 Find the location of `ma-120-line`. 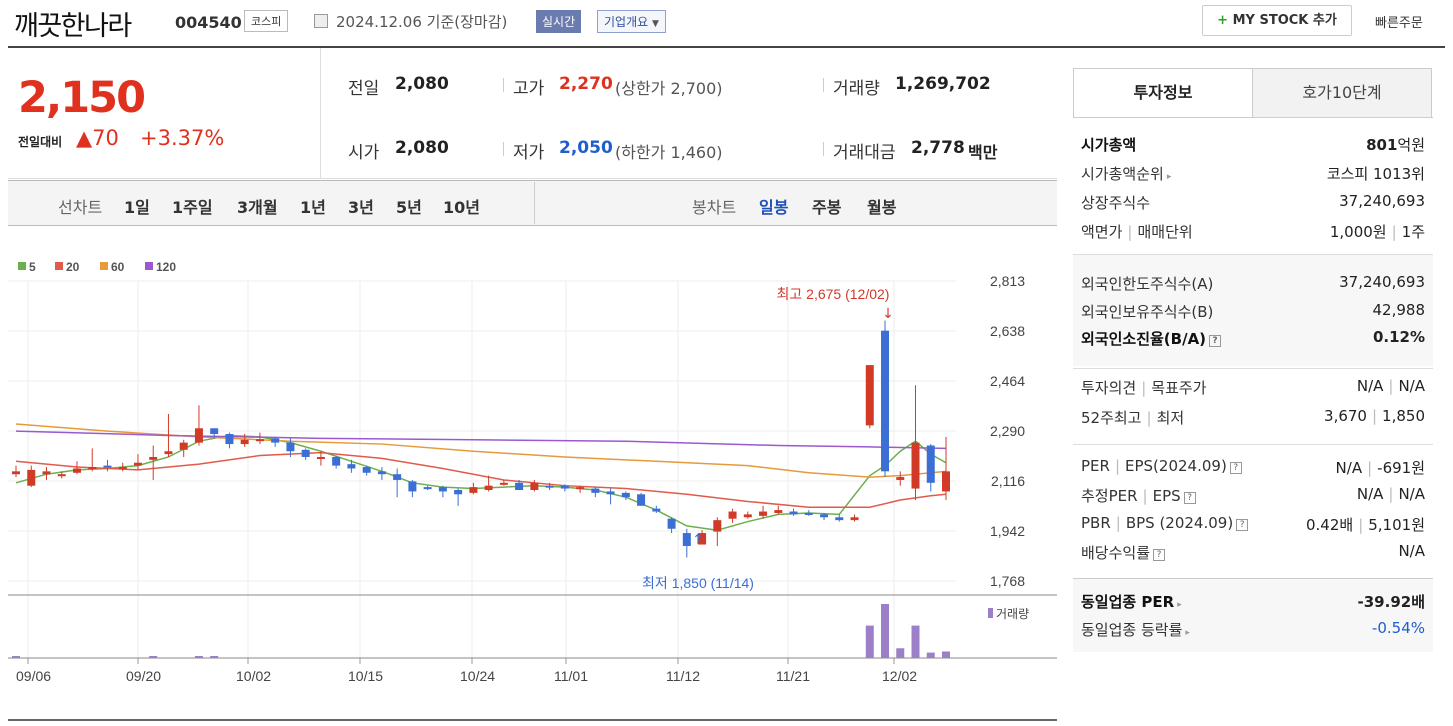

ma-120-line is located at coordinates (481, 440).